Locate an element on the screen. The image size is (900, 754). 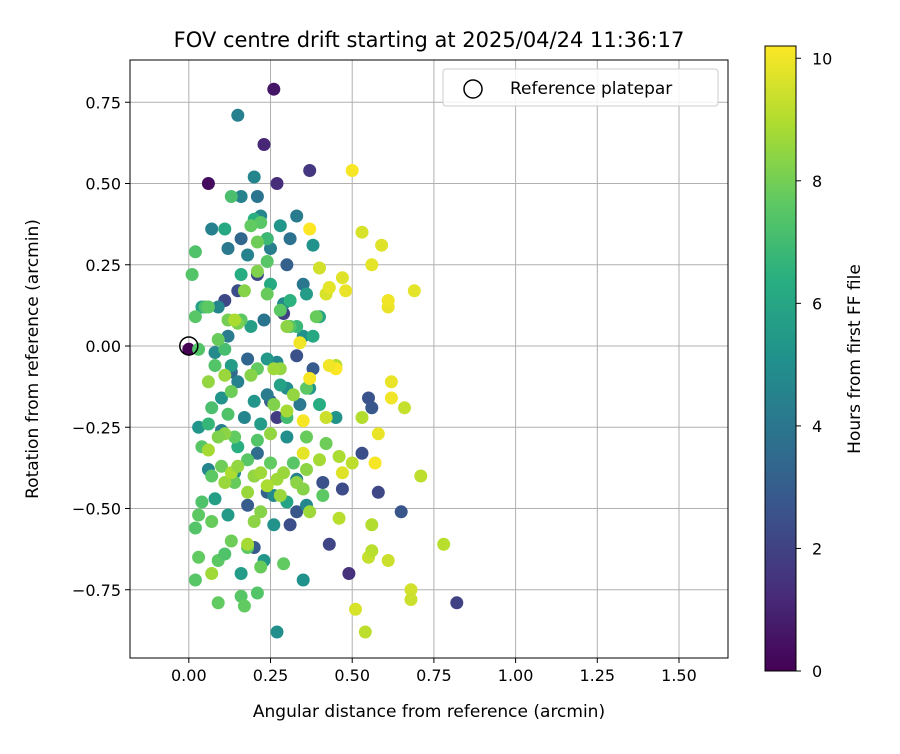
reference-platepar-marker is located at coordinates (189, 346).